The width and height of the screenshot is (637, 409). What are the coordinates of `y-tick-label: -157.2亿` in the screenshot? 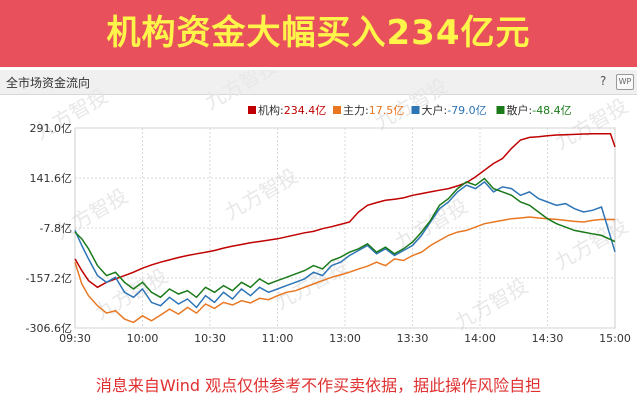 It's located at (49, 278).